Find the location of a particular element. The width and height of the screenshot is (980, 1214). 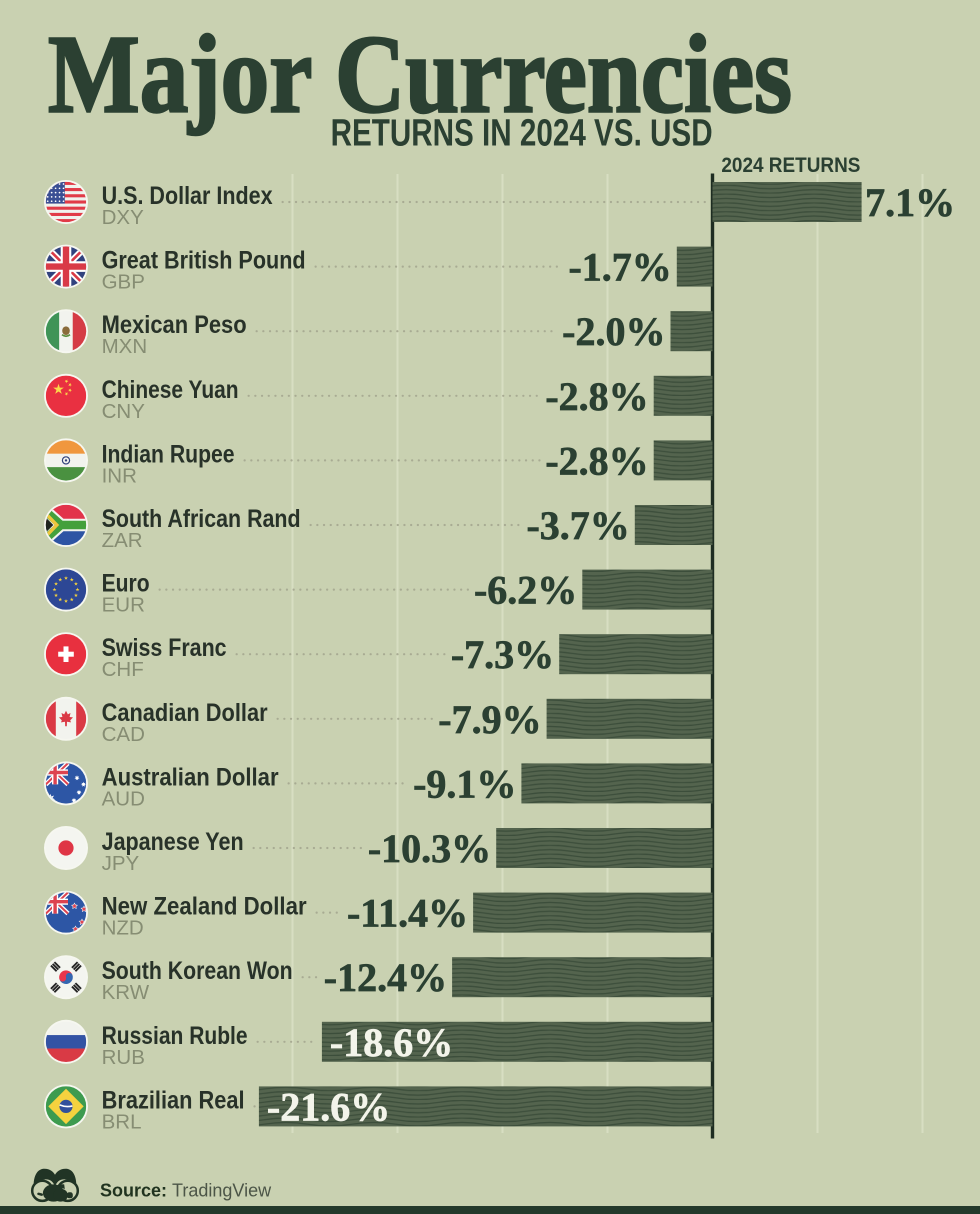

svg-text: Mexican Peso is located at coordinates (174, 325).